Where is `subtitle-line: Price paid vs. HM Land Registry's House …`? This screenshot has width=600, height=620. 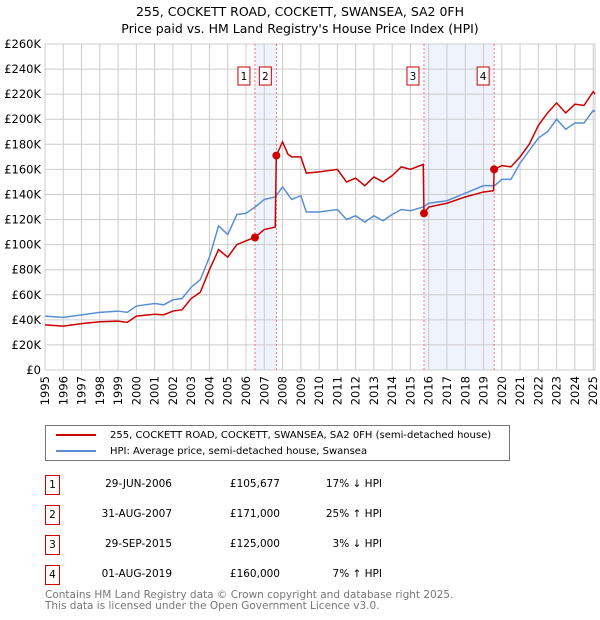
subtitle-line: Price paid vs. HM Land Registry's House … is located at coordinates (300, 28).